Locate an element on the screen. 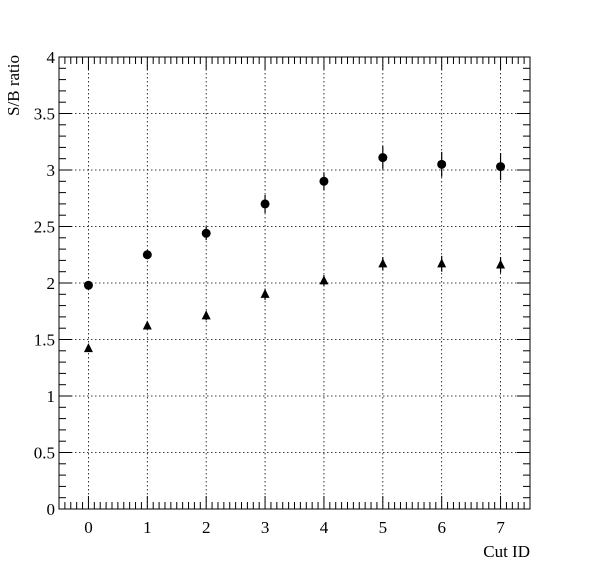  x-axis-title: Cut ID is located at coordinates (506, 551).